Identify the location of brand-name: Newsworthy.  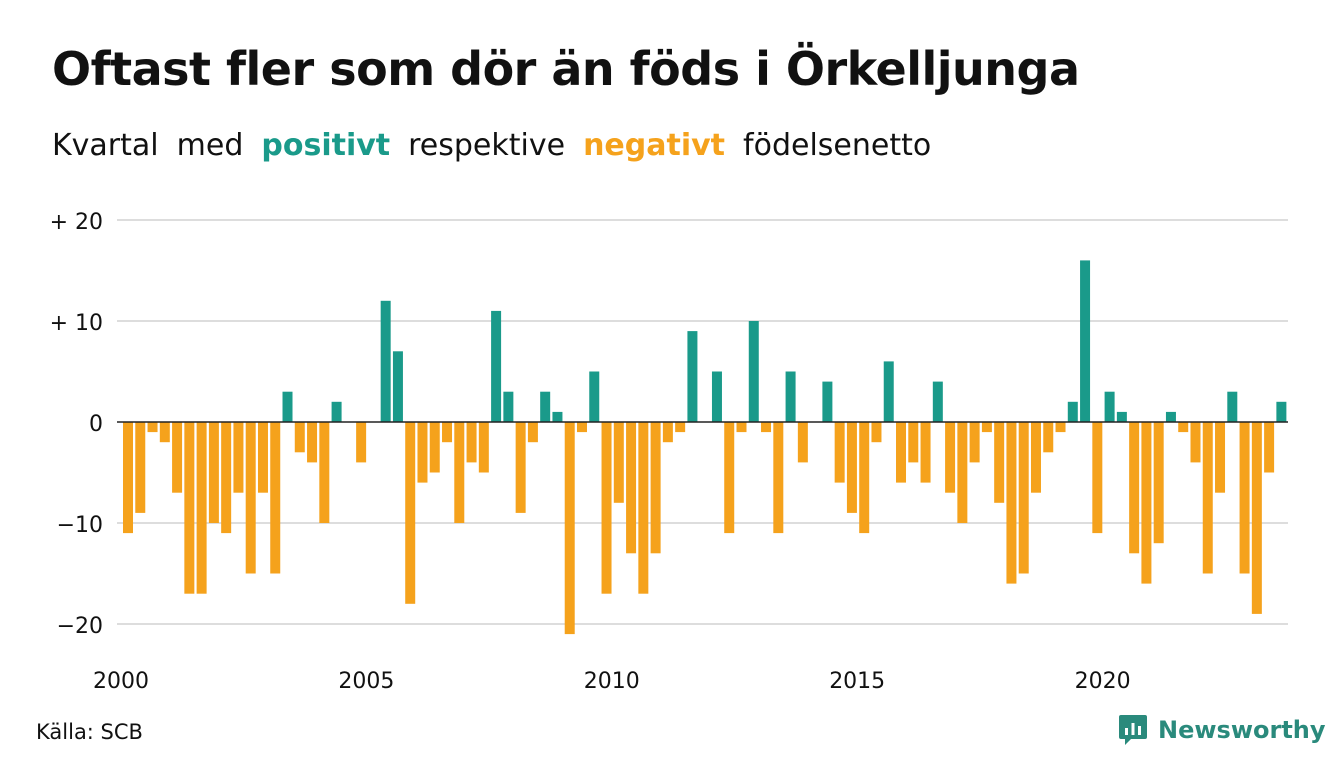
(1242, 730).